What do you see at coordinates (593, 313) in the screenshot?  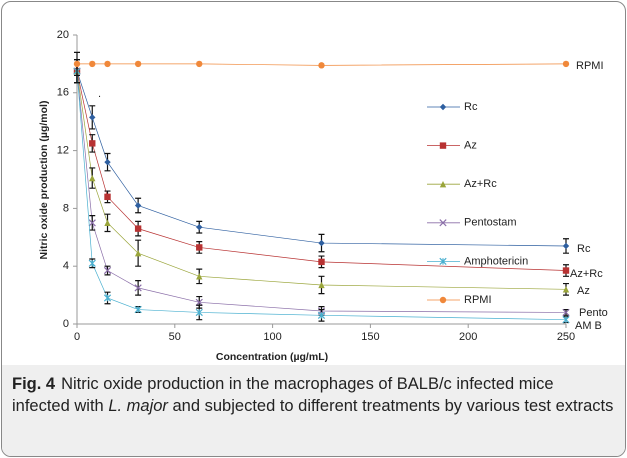 I see `annotation: Pento` at bounding box center [593, 313].